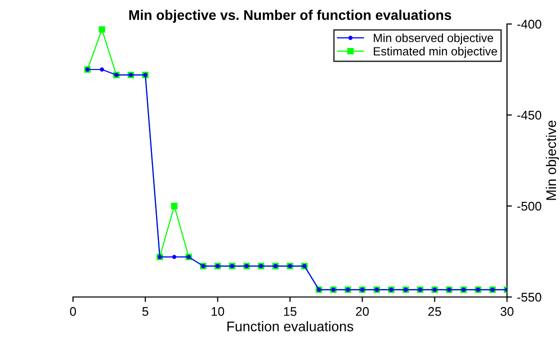  I want to click on x-tick-label: 15, so click(290, 311).